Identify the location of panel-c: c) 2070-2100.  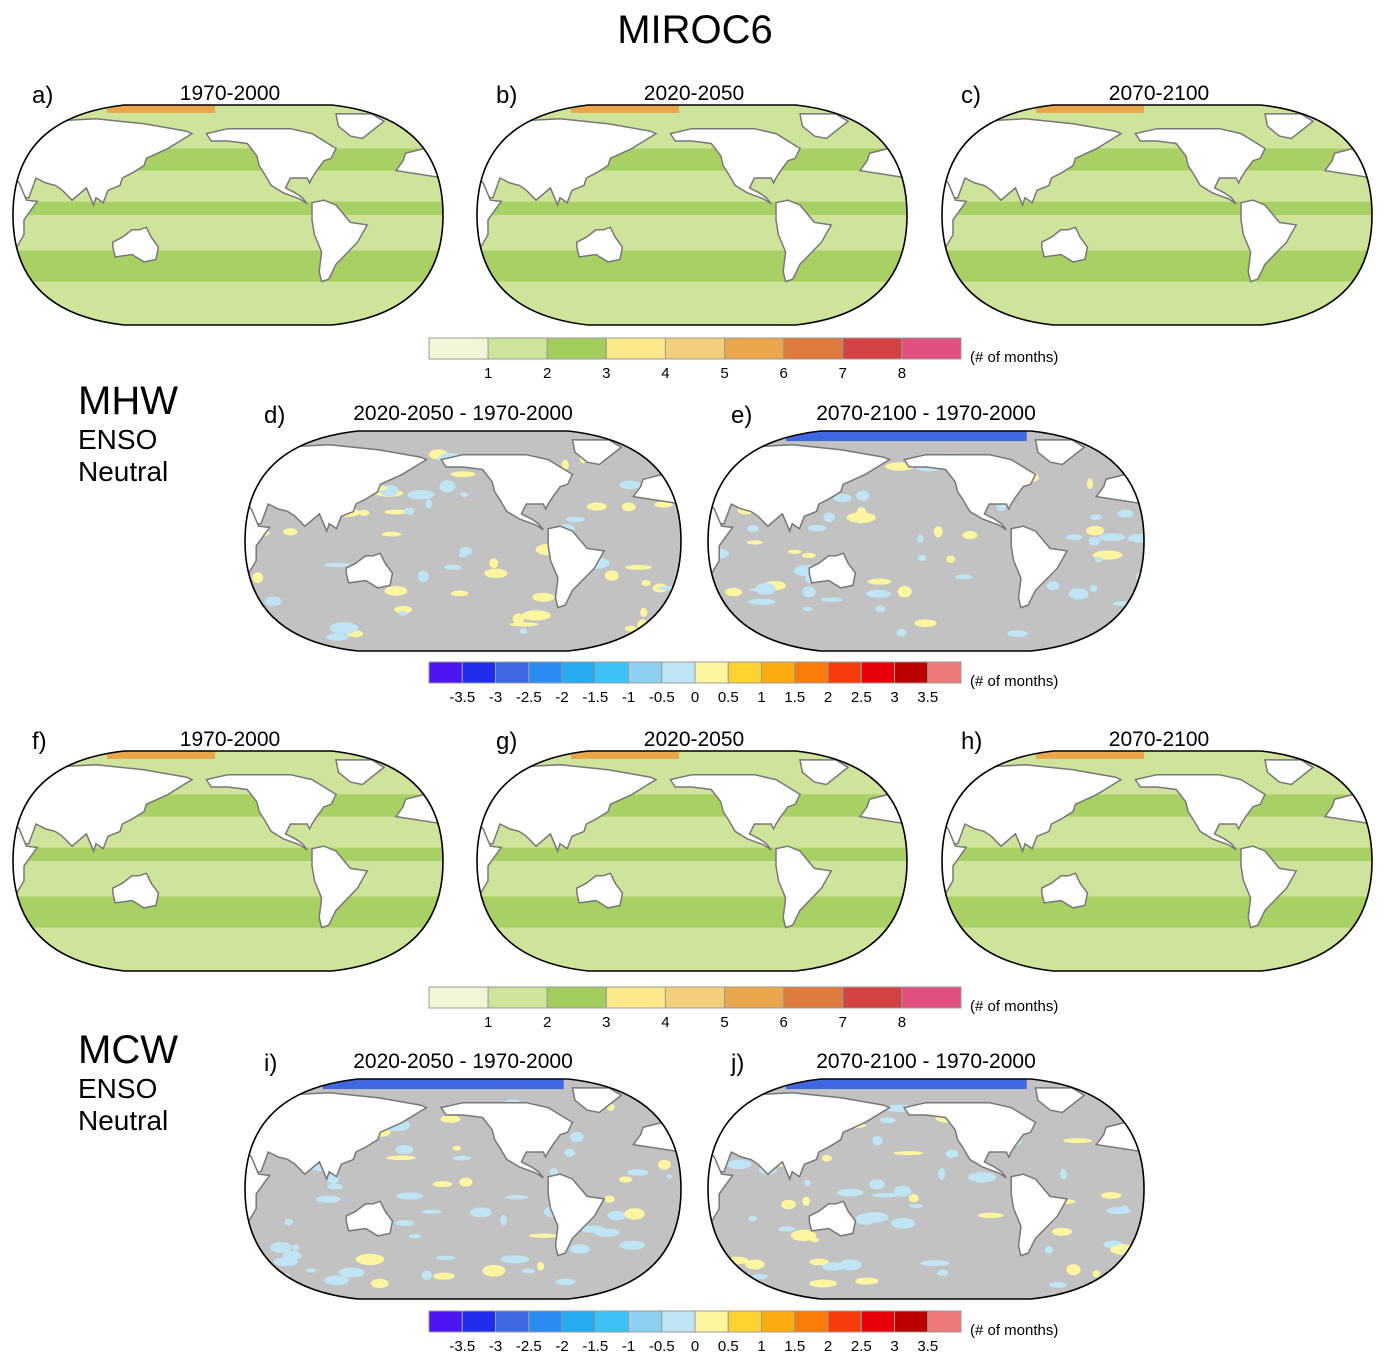
(1157, 205).